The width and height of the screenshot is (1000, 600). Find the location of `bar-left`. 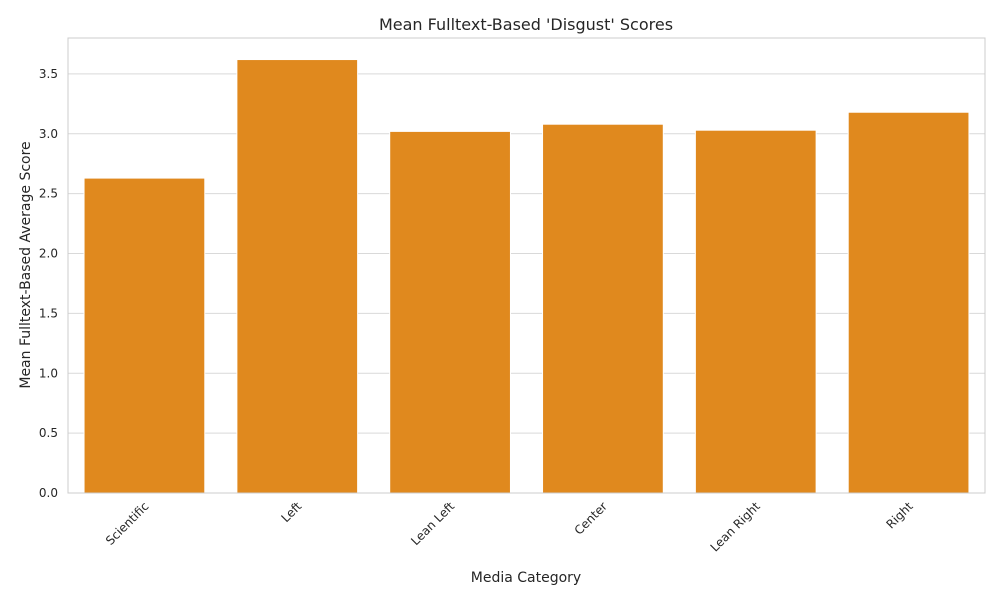

bar-left is located at coordinates (297, 276).